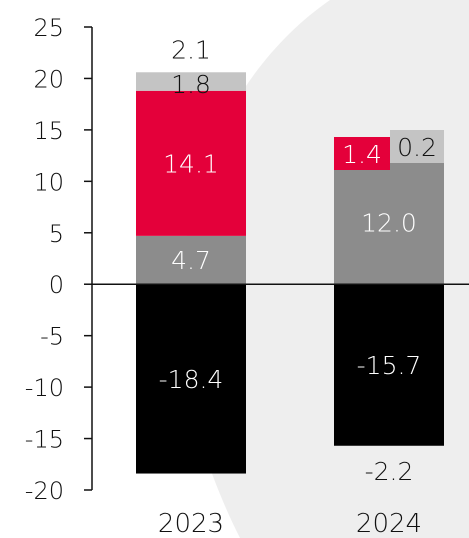 This screenshot has height=538, width=469. I want to click on y-tick-label: 5, so click(56, 234).